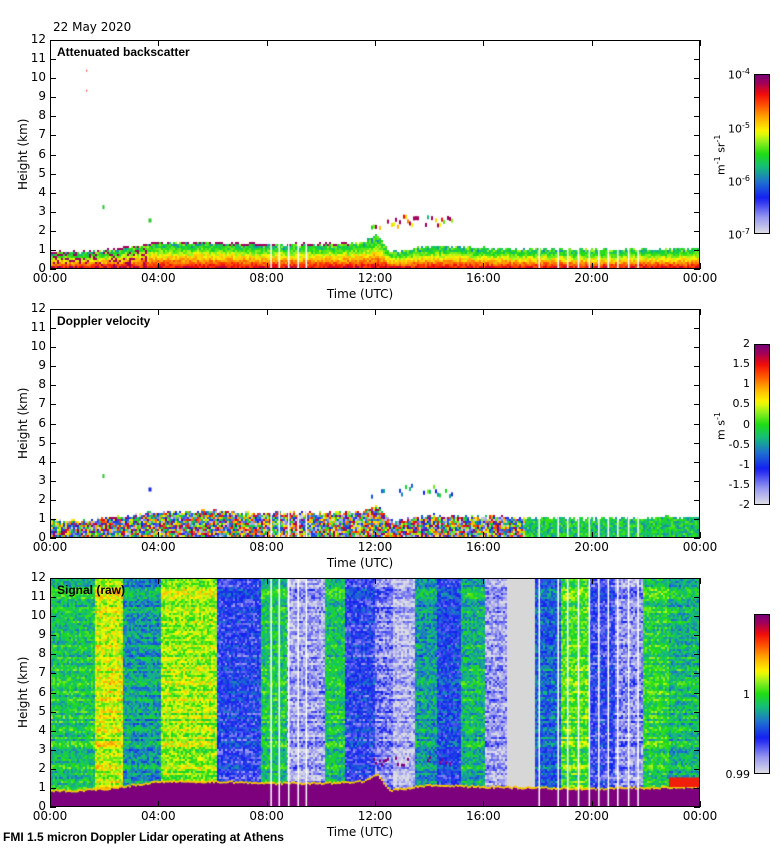 The image size is (780, 850). Describe the element at coordinates (42, 729) in the screenshot. I see `y-tick-label: 4` at that location.